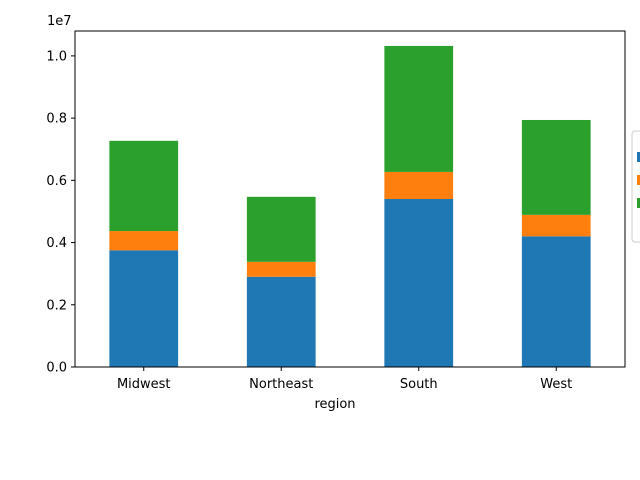 The height and width of the screenshot is (480, 640). Describe the element at coordinates (556, 384) in the screenshot. I see `x-tick-label: West` at that location.